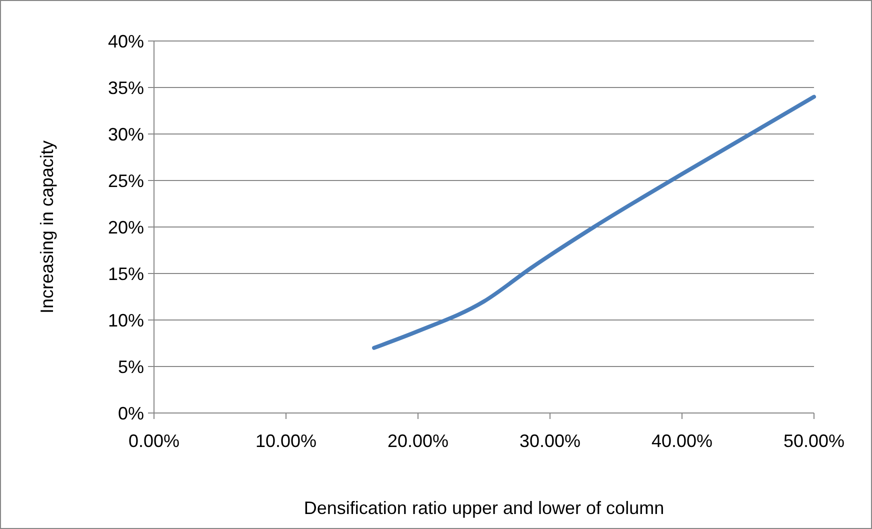 The width and height of the screenshot is (872, 529). I want to click on x-tick-label: 10.00%, so click(286, 441).